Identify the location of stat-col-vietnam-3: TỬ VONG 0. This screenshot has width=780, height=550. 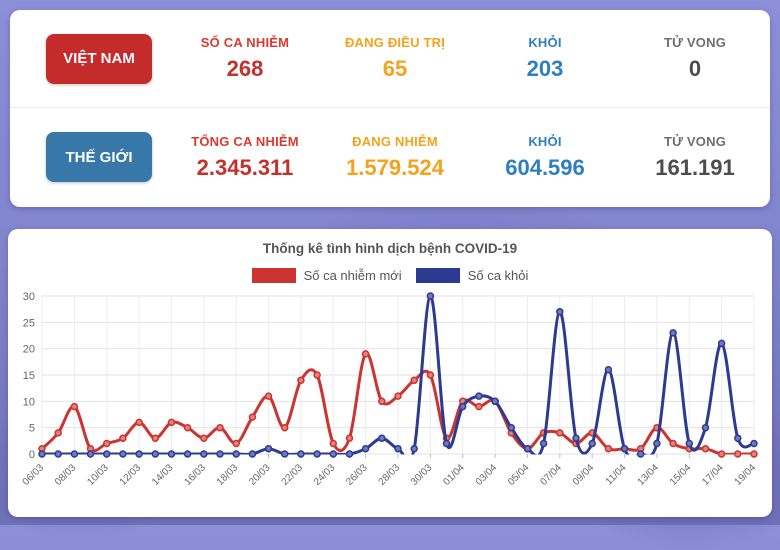
(695, 58).